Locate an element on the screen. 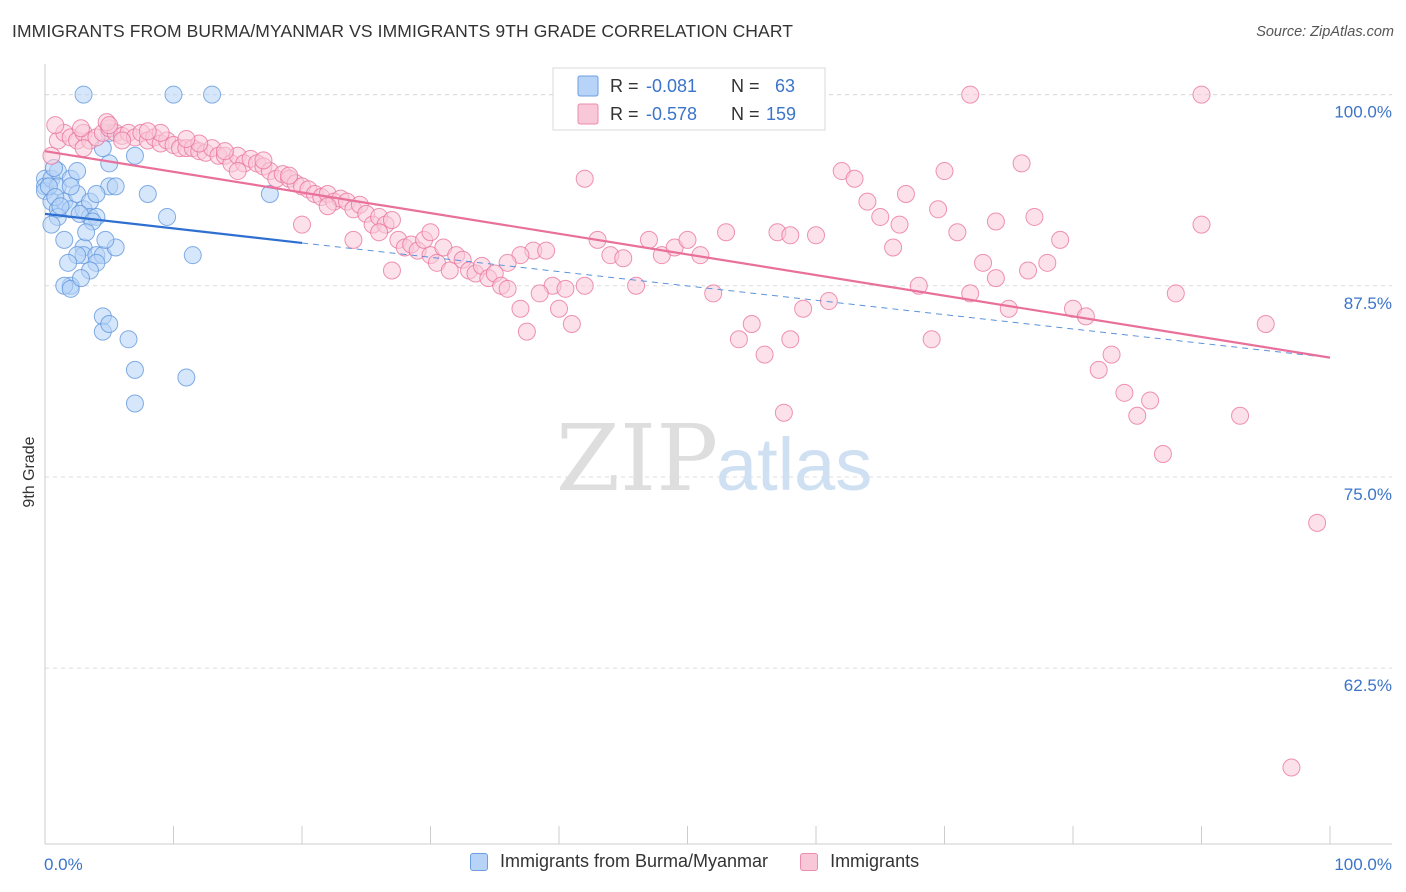 The width and height of the screenshot is (1406, 892). legend-swatch-pink is located at coordinates (809, 861).